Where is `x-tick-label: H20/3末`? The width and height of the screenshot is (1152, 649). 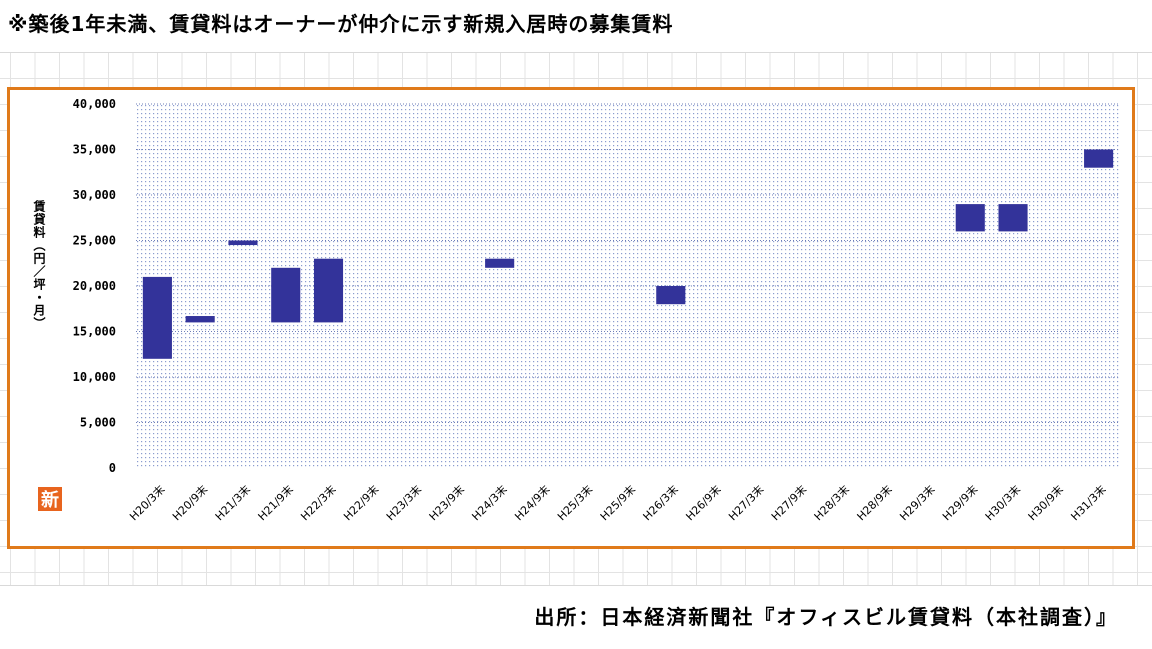
x-tick-label: H20/3末 is located at coordinates (147, 502).